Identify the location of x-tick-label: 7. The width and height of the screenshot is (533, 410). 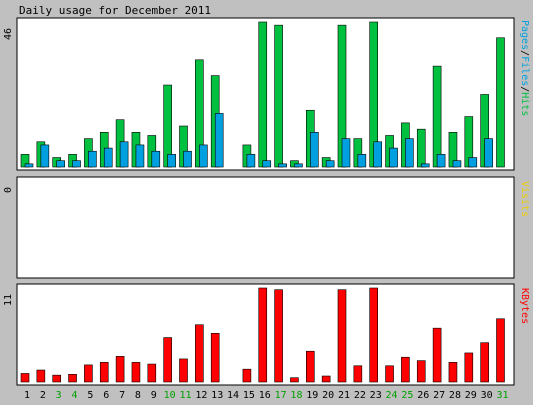
(122, 395).